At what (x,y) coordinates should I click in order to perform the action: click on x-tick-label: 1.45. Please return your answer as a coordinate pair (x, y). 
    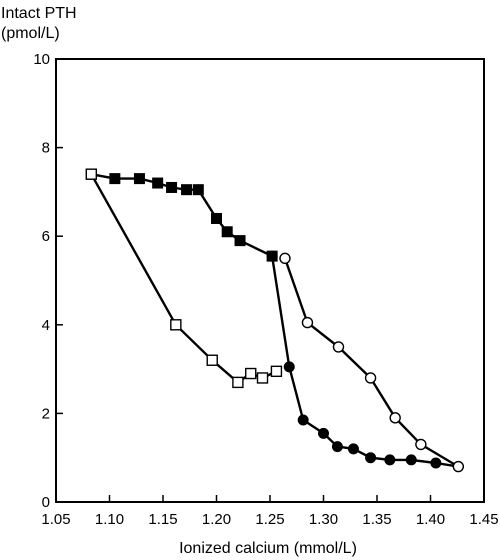
    Looking at the image, I should click on (483, 519).